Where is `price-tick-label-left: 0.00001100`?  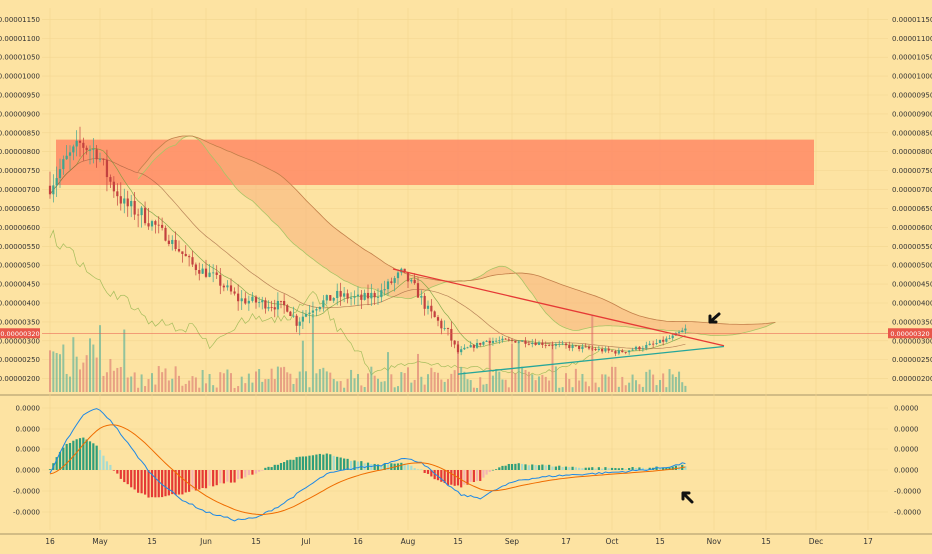
price-tick-label-left: 0.00001100 is located at coordinates (20, 39).